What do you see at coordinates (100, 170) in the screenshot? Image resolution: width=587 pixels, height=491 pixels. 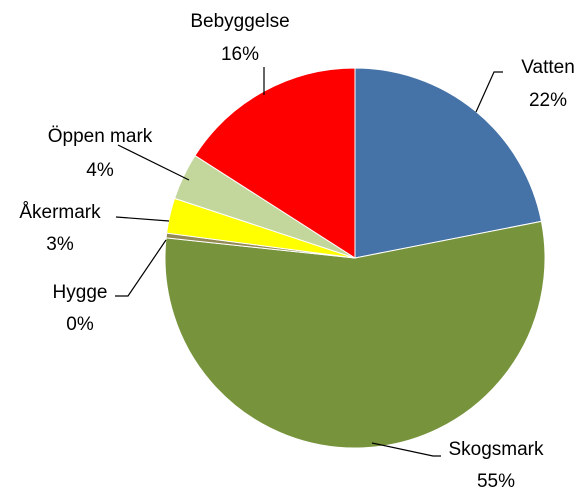 I see `slice-value-label: 4%` at bounding box center [100, 170].